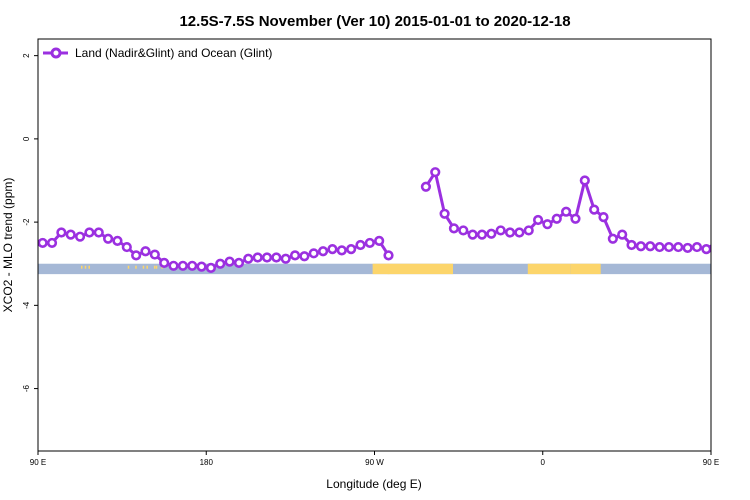 The height and width of the screenshot is (500, 750). I want to click on x-axis: 90 E 180 90 W 0 90 E, so click(374, 459).